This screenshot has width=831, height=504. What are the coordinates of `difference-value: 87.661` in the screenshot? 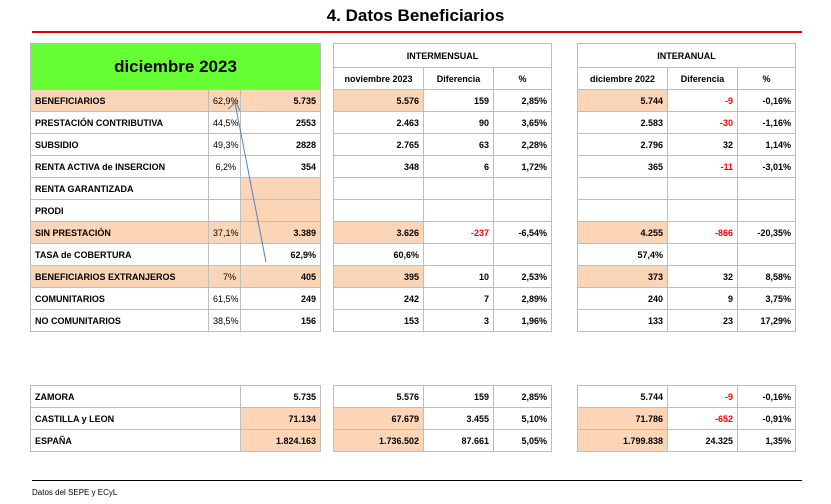 It's located at (458, 440).